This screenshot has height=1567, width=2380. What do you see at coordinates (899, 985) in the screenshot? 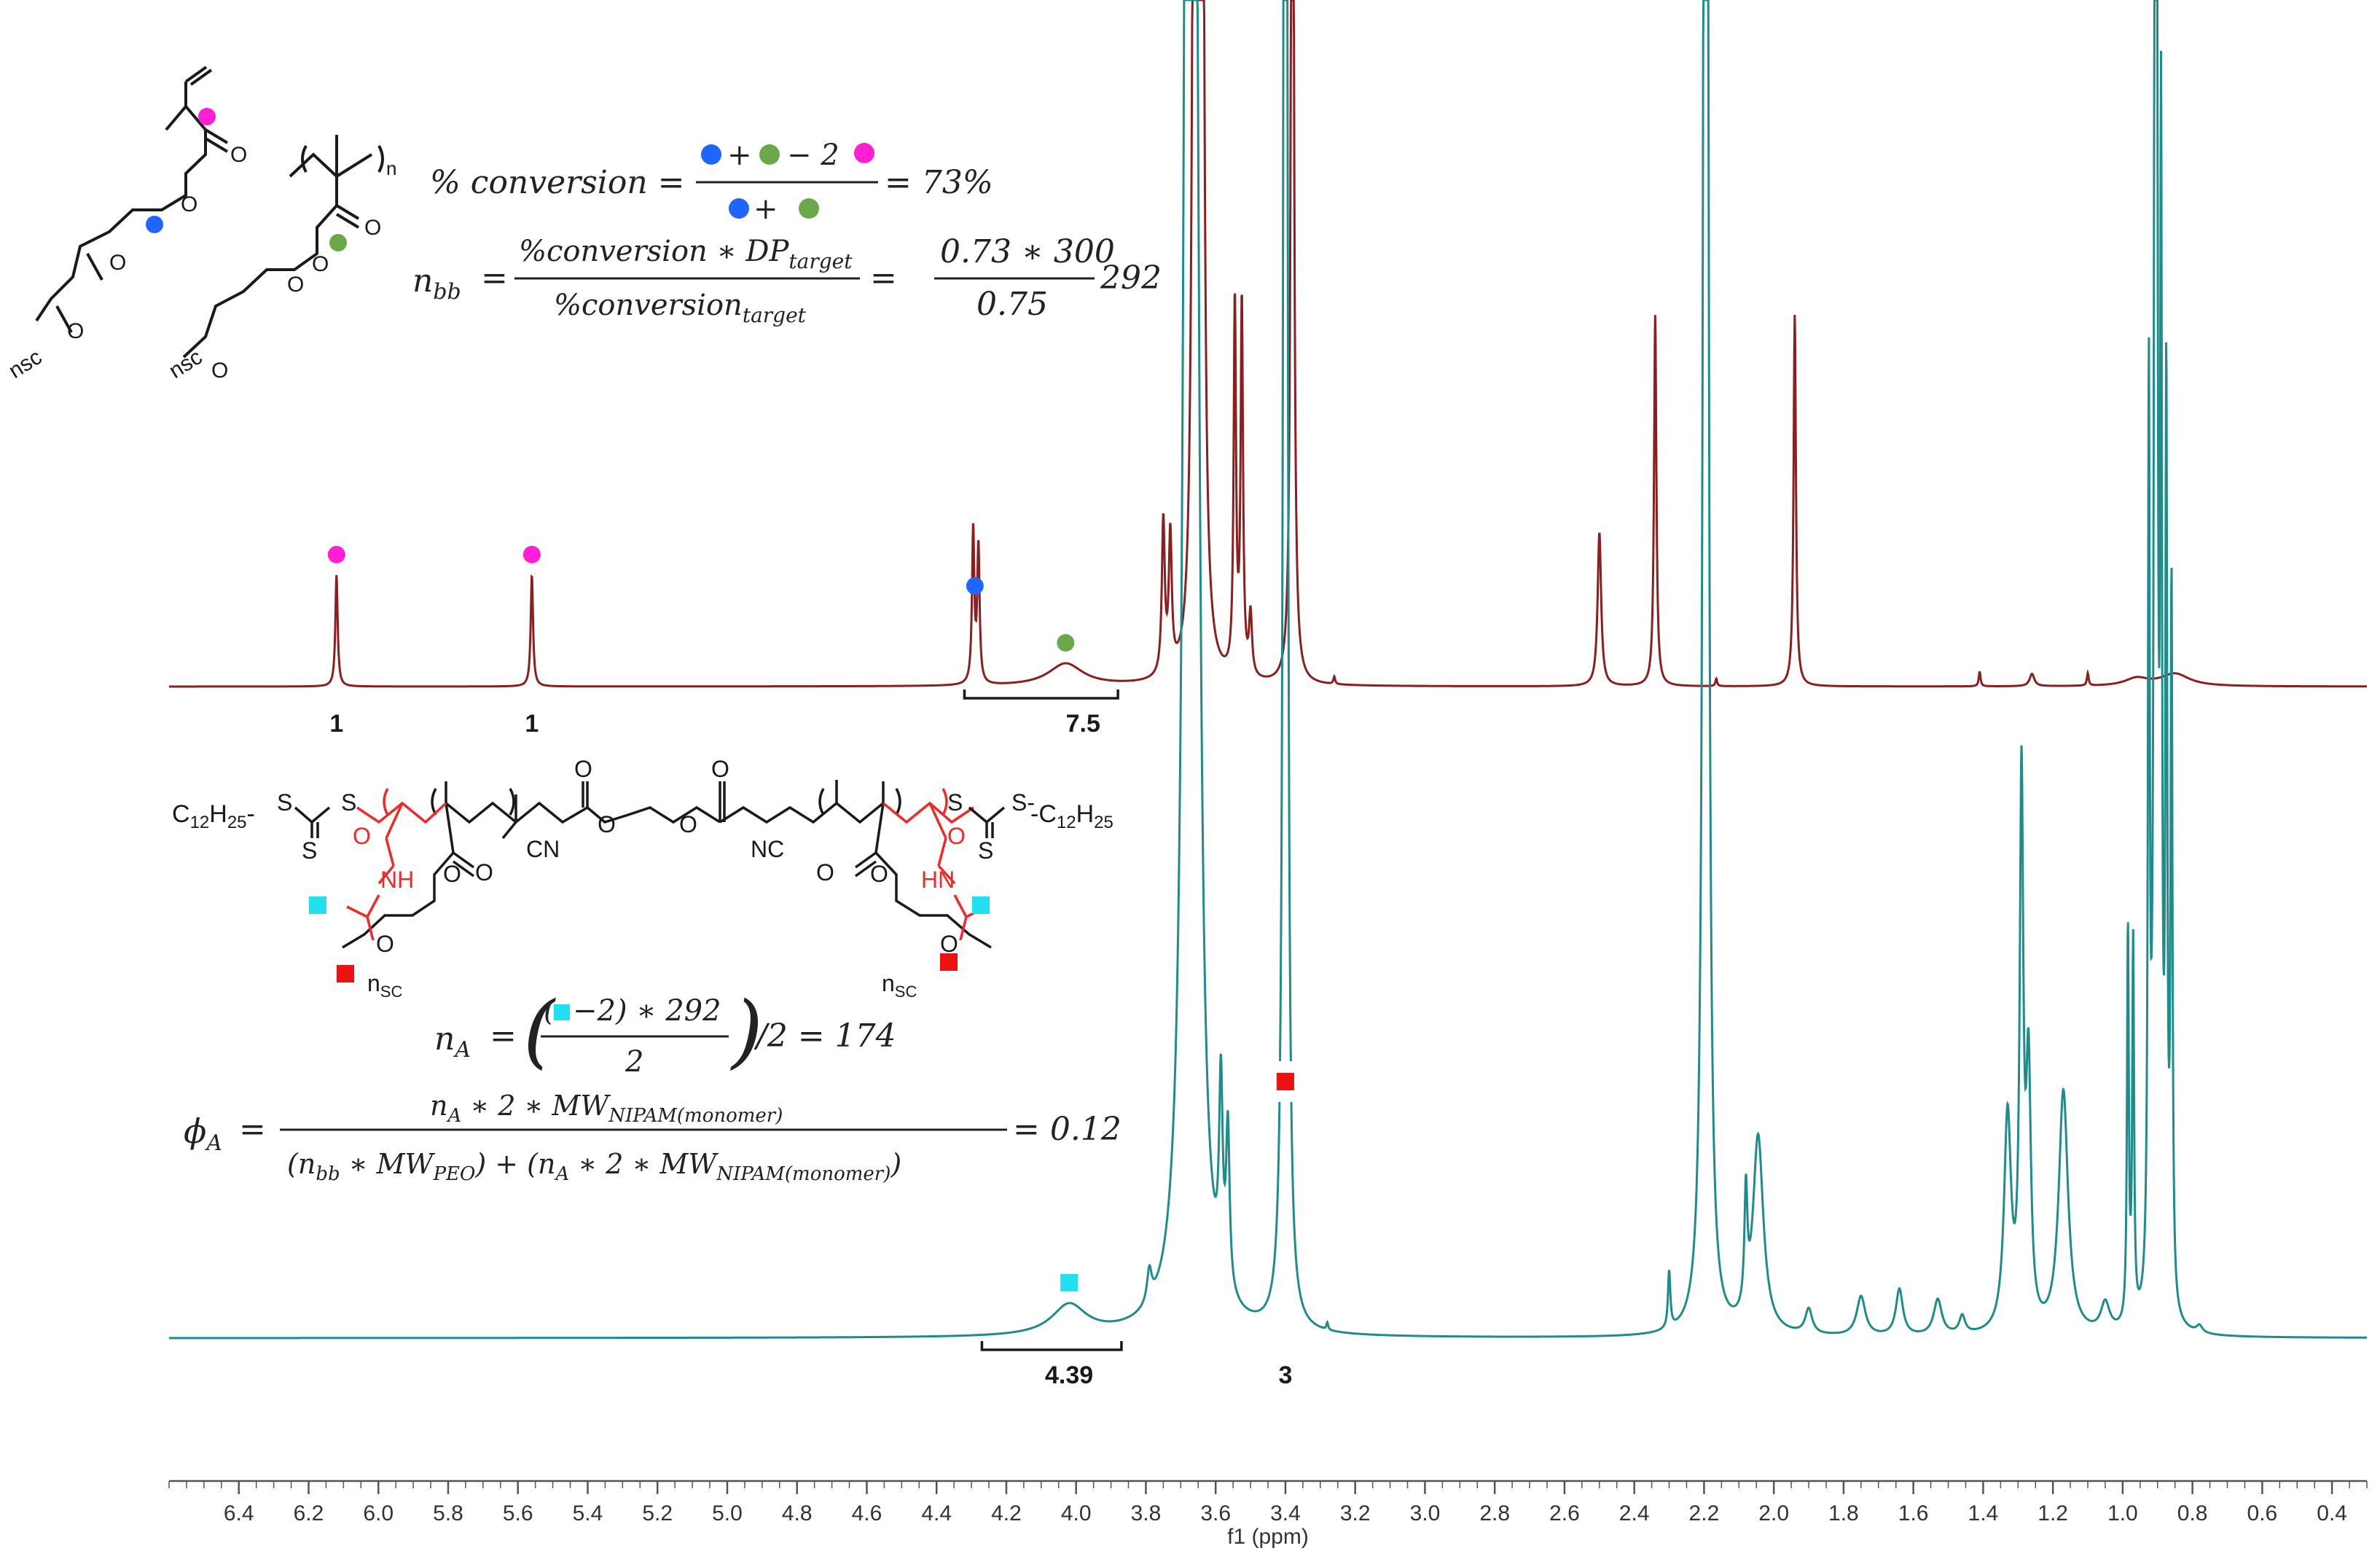
I see `svg-text: nSC` at bounding box center [899, 985].